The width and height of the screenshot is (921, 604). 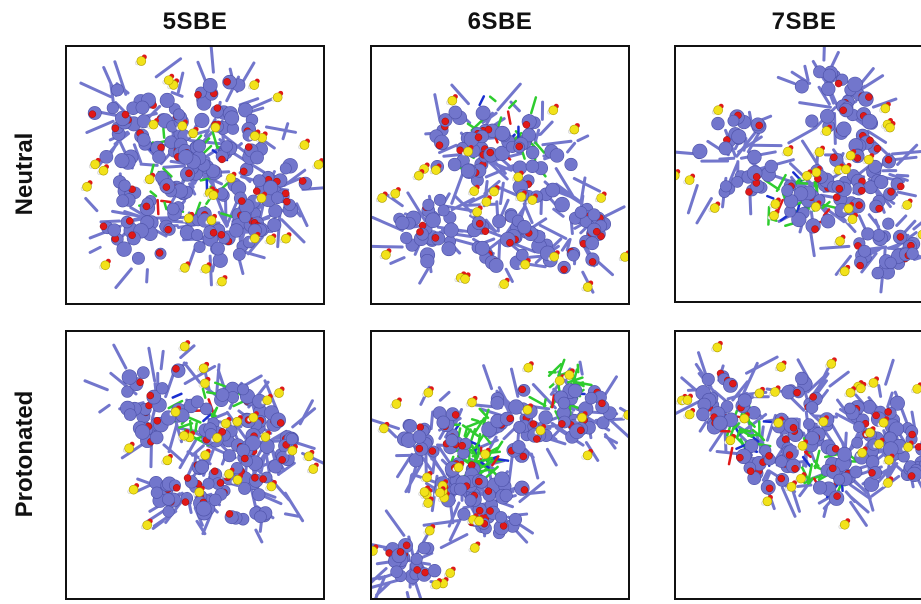 What do you see at coordinates (500, 22) in the screenshot?
I see `column-title-6sbe: 6SBE` at bounding box center [500, 22].